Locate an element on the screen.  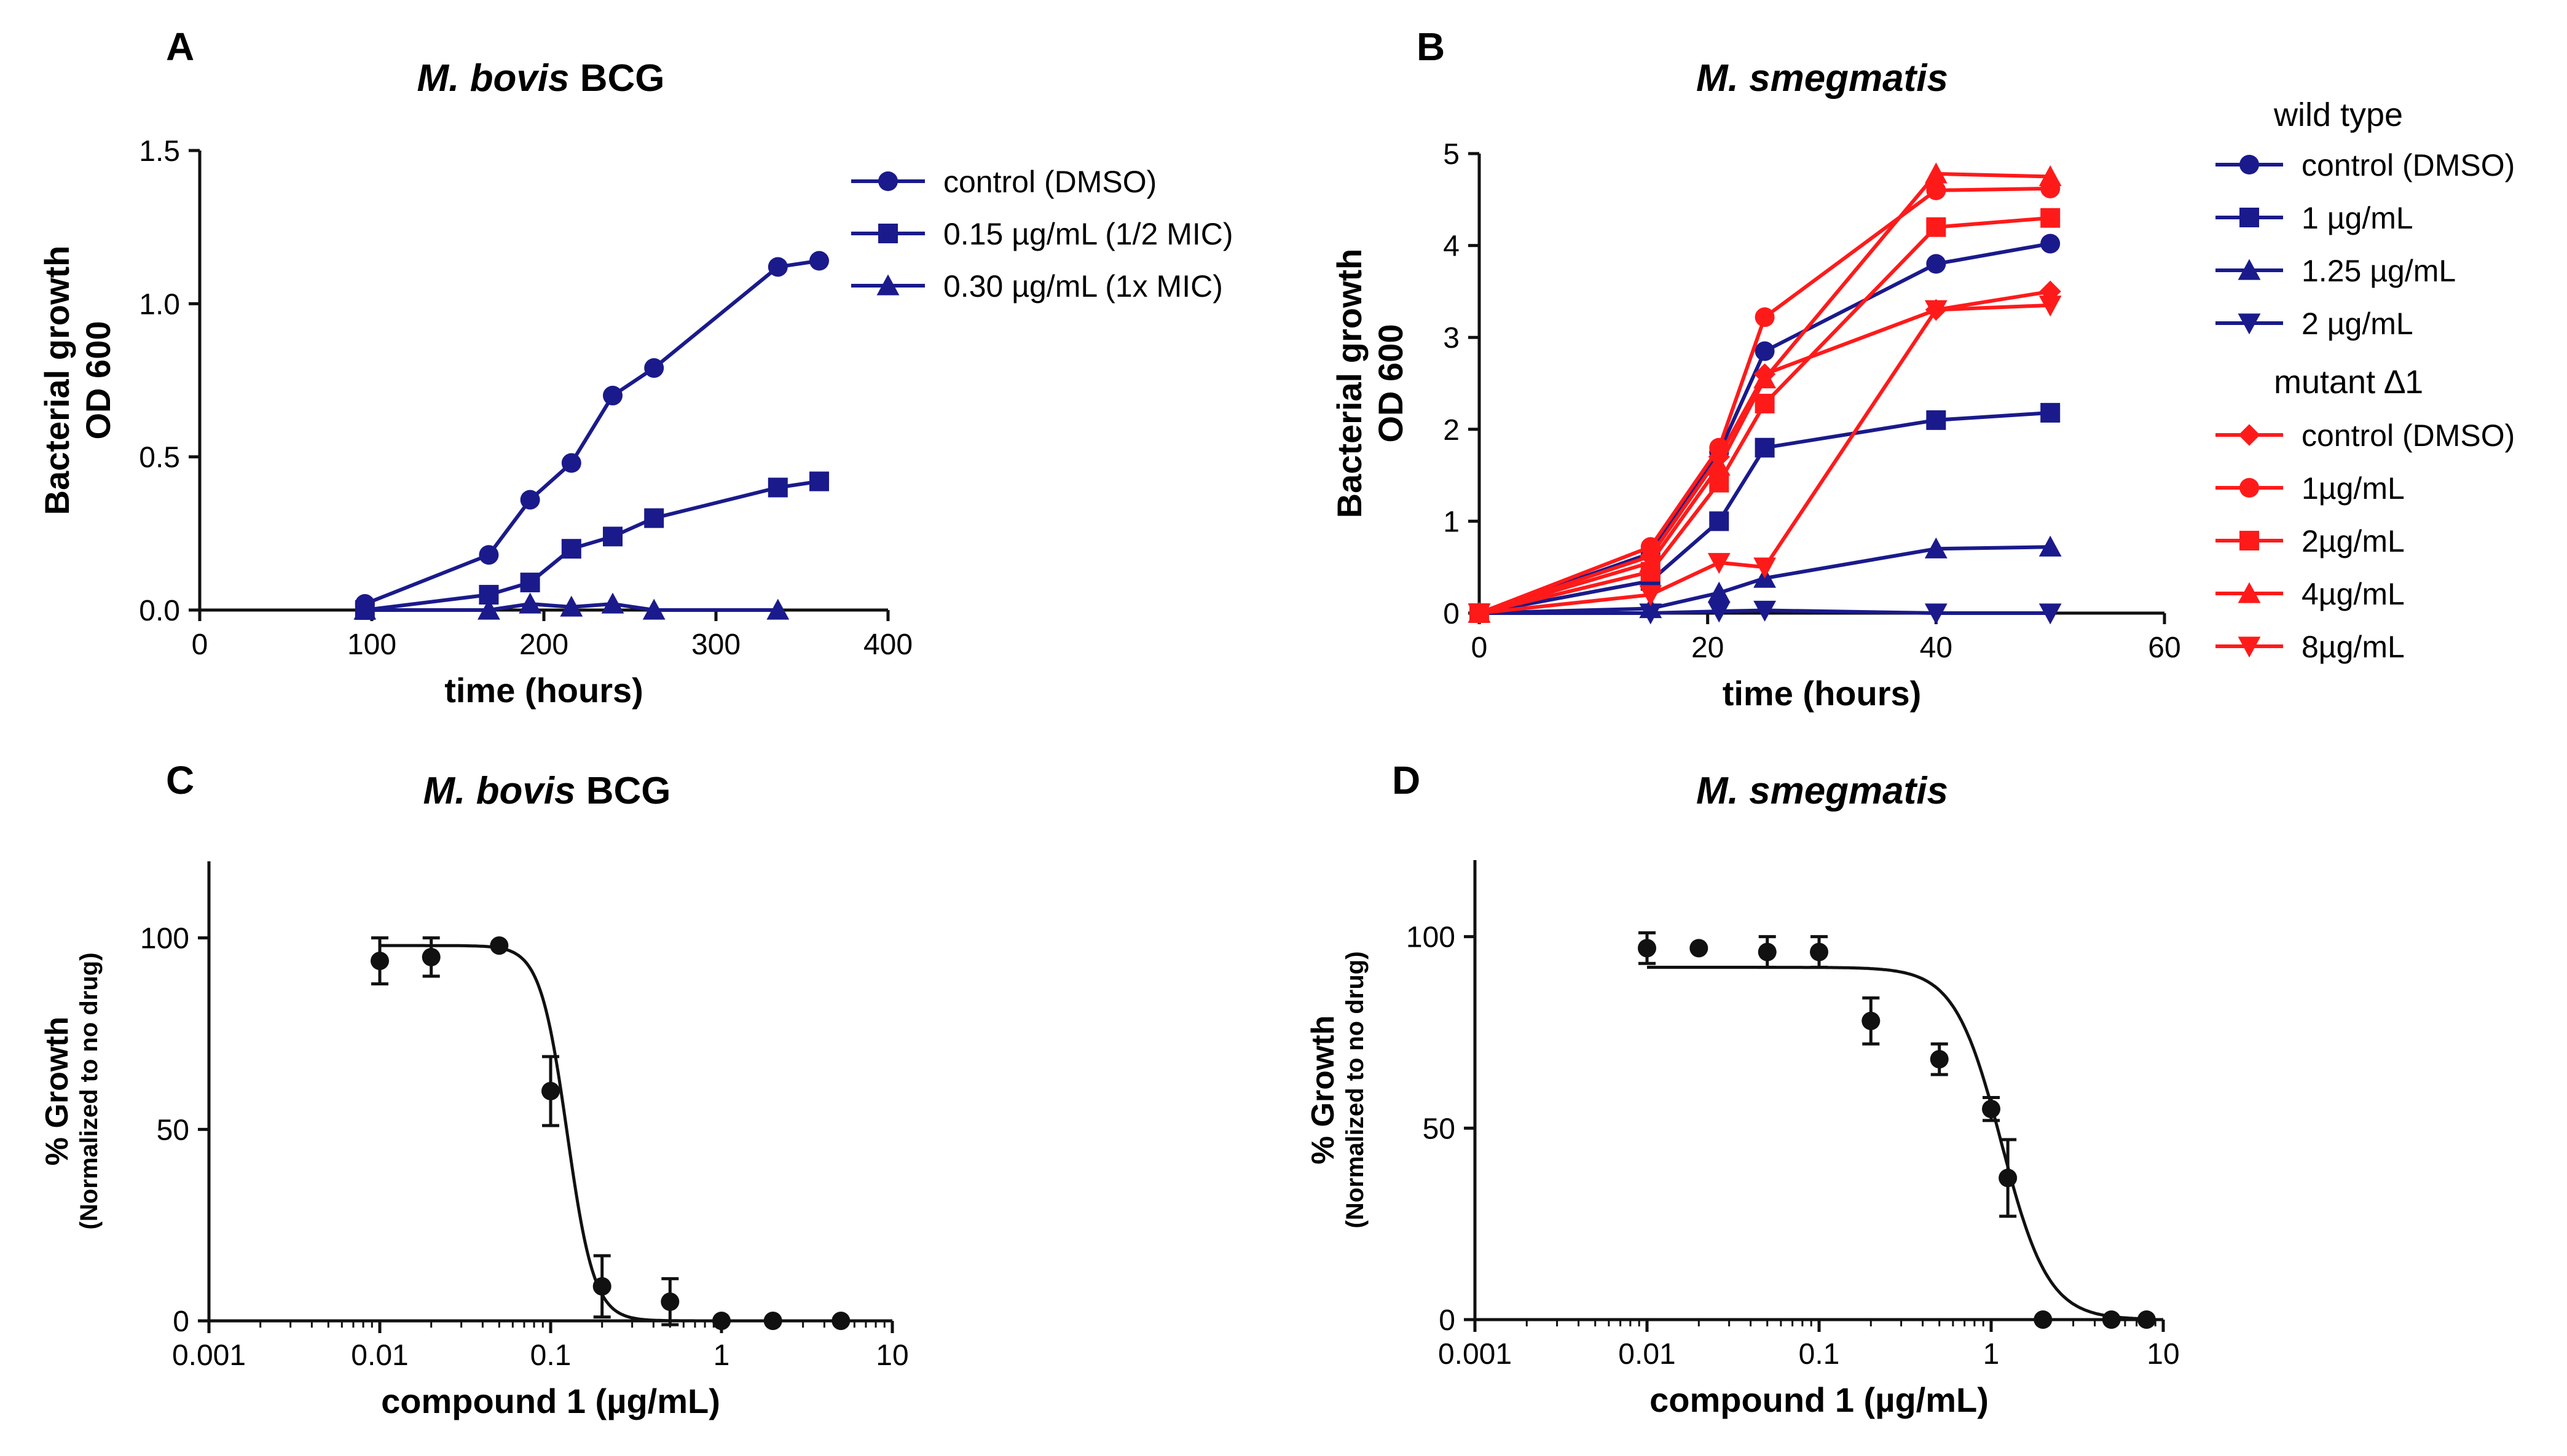
legend-label: control (DMSO) is located at coordinates (2408, 435).